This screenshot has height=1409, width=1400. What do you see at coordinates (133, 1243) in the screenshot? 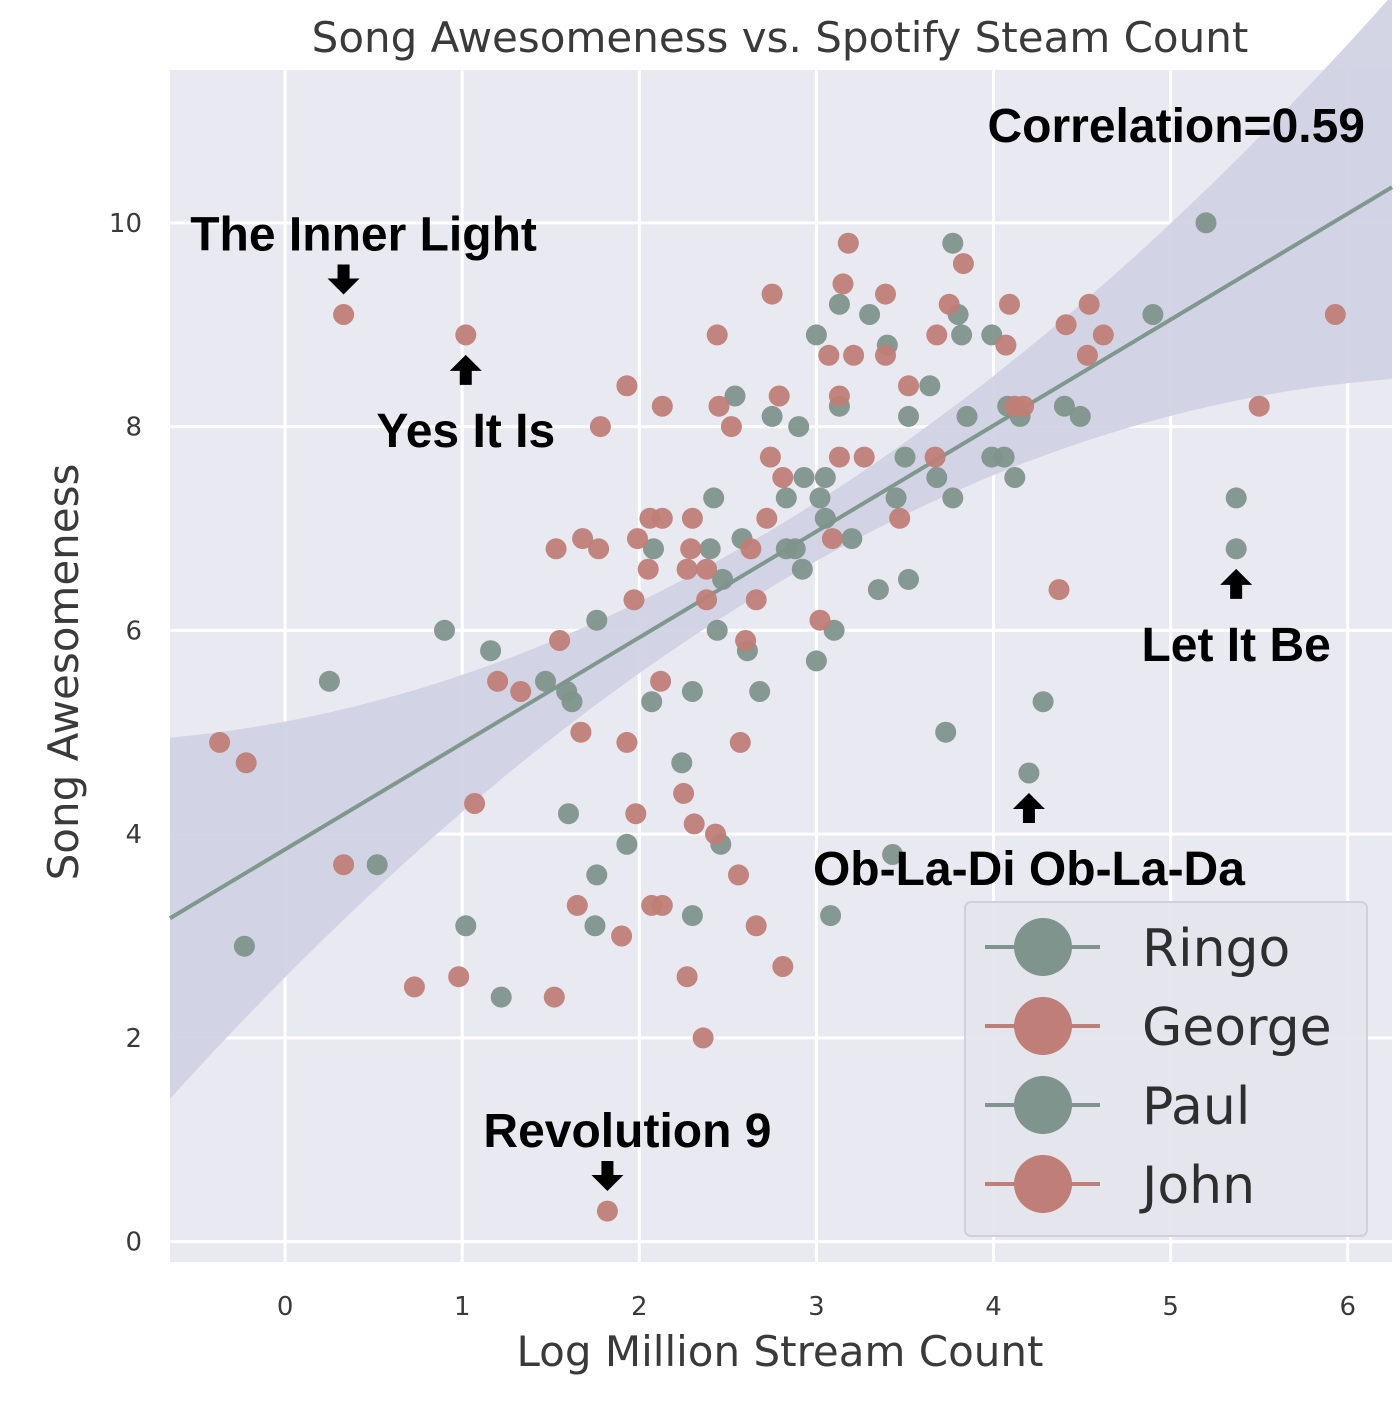
I see `y-tick-label: 0` at bounding box center [133, 1243].